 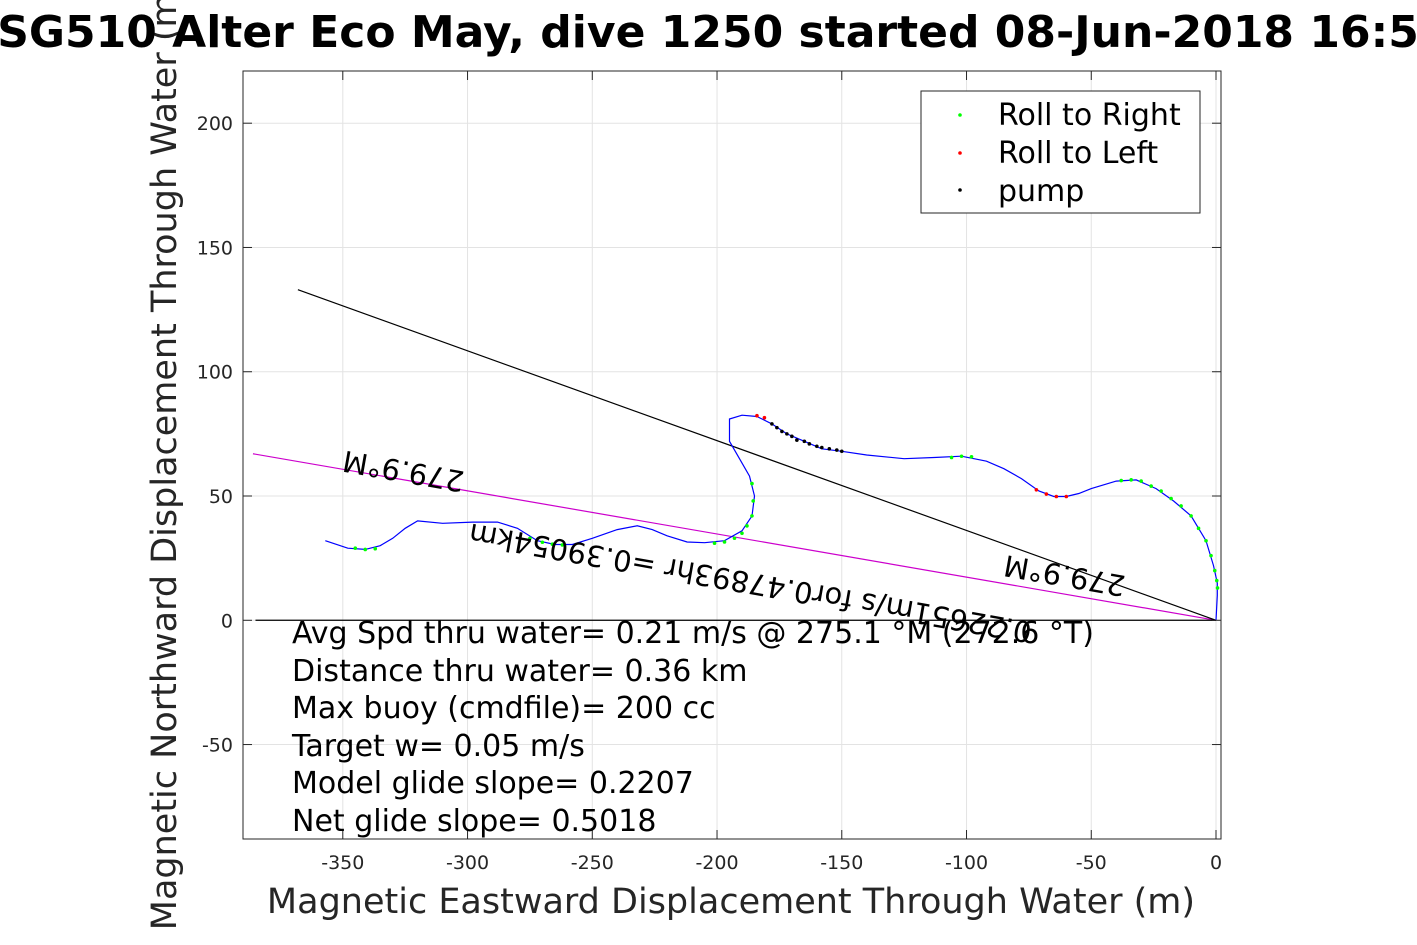 I want to click on stat-target-w: Target w= 0.05 m/s, so click(x=438, y=746).